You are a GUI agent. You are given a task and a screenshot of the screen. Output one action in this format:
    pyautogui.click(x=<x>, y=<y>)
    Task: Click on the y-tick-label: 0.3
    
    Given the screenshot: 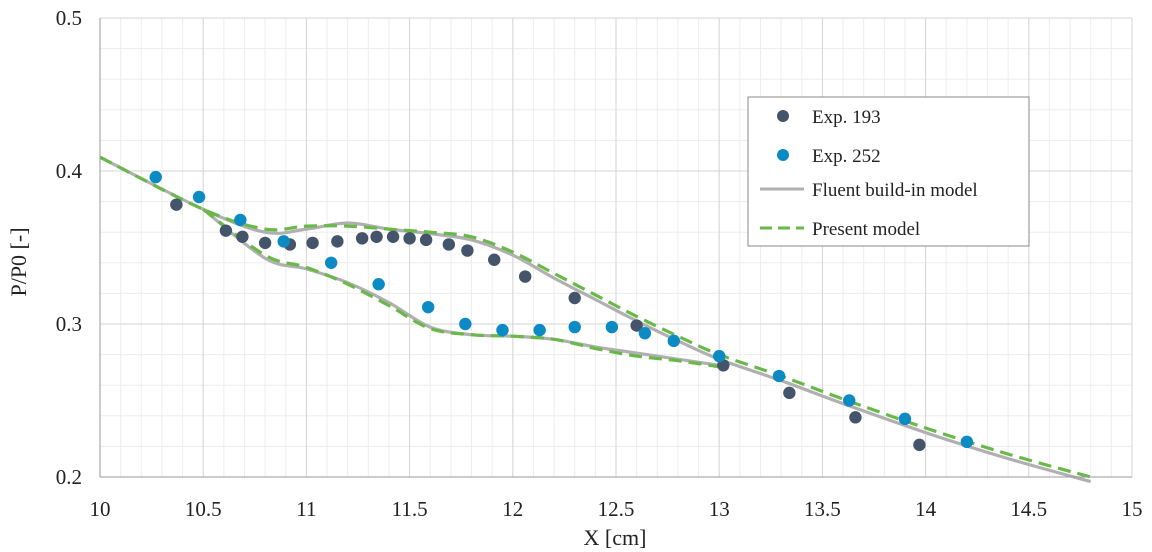 What is the action you would take?
    pyautogui.click(x=69, y=324)
    